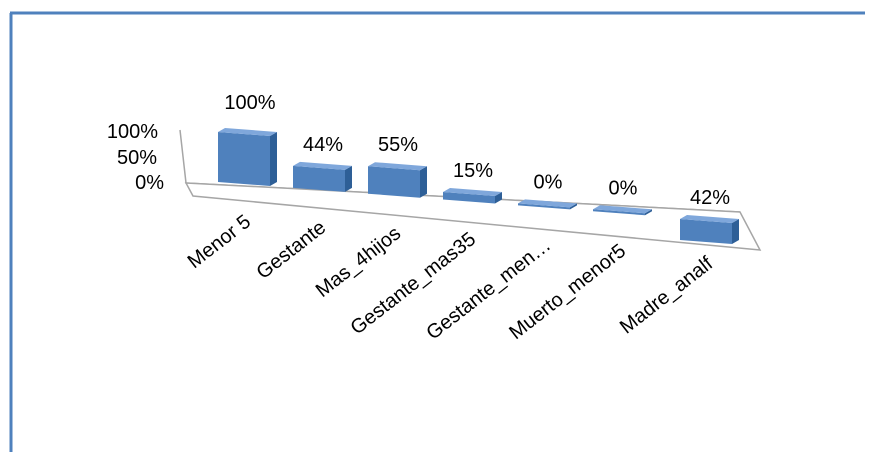 The height and width of the screenshot is (452, 871). Describe the element at coordinates (249, 103) in the screenshot. I see `data-label: 100%` at that location.